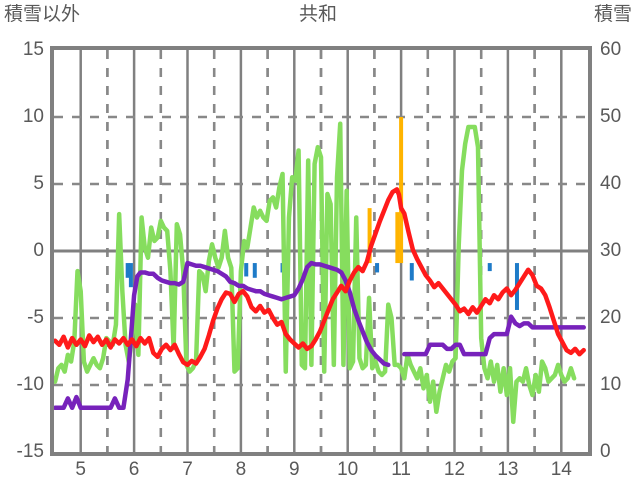 The width and height of the screenshot is (636, 501). I want to click on y-axis-right-tick: 30, so click(611, 250).